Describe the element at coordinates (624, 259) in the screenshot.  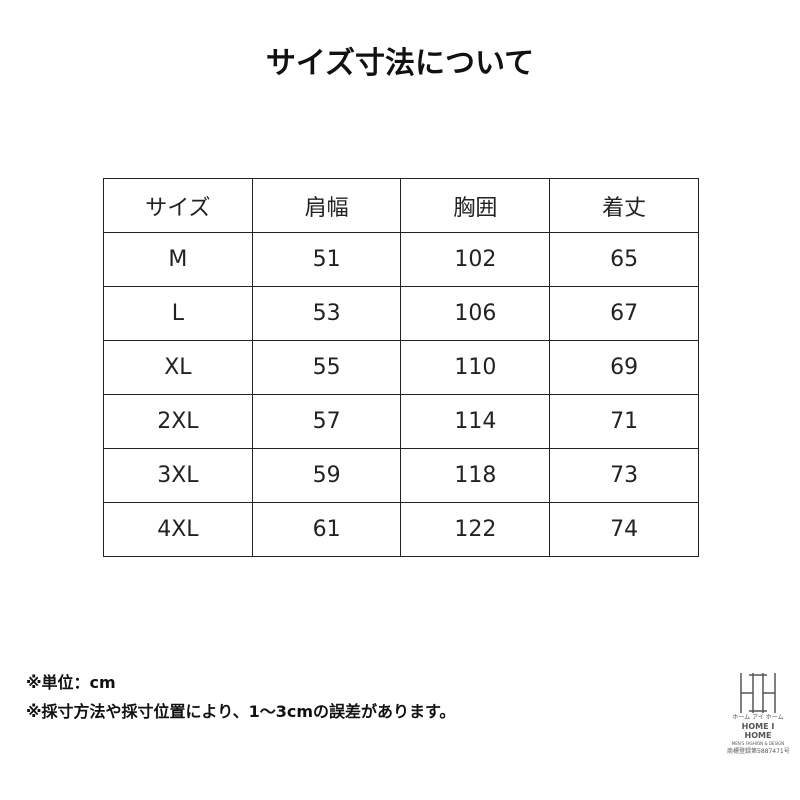
I see `table-cell: 65` at that location.